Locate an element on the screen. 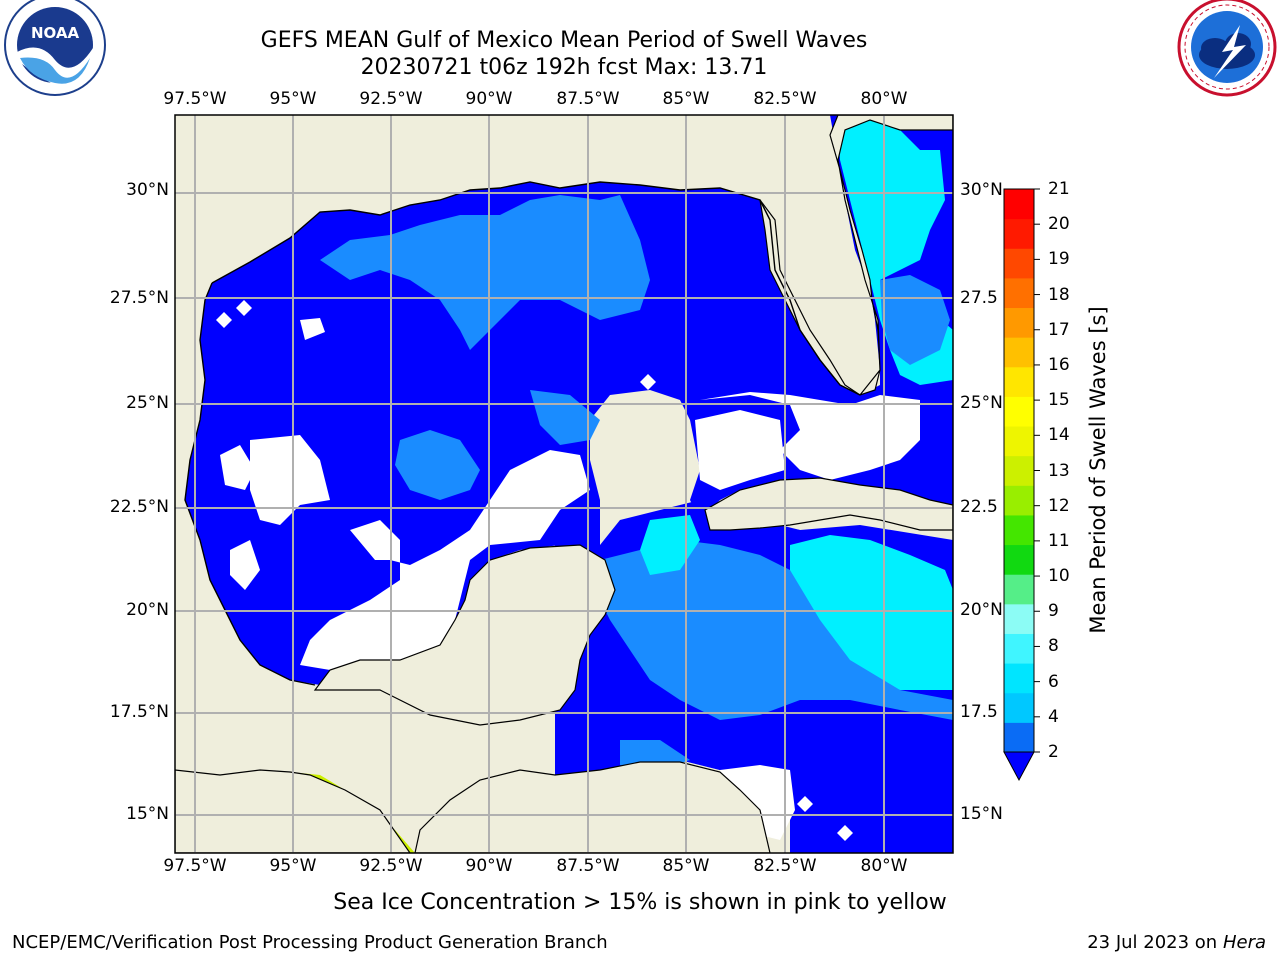  colorbar-tick-label: 14 is located at coordinates (1059, 435).